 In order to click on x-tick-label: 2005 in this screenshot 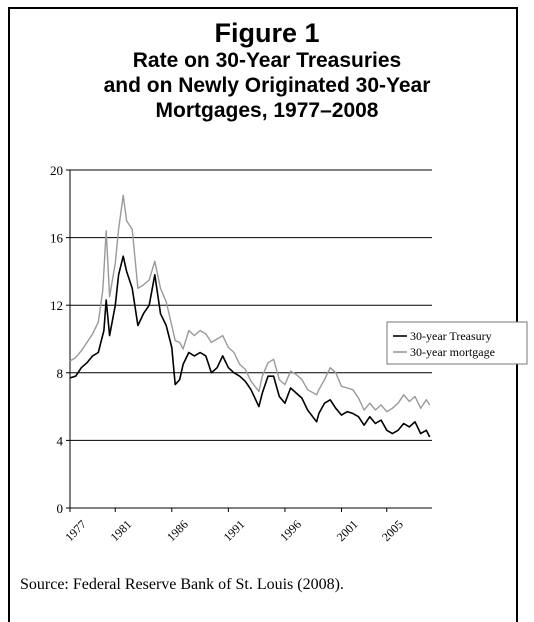, I will do `click(392, 530)`.